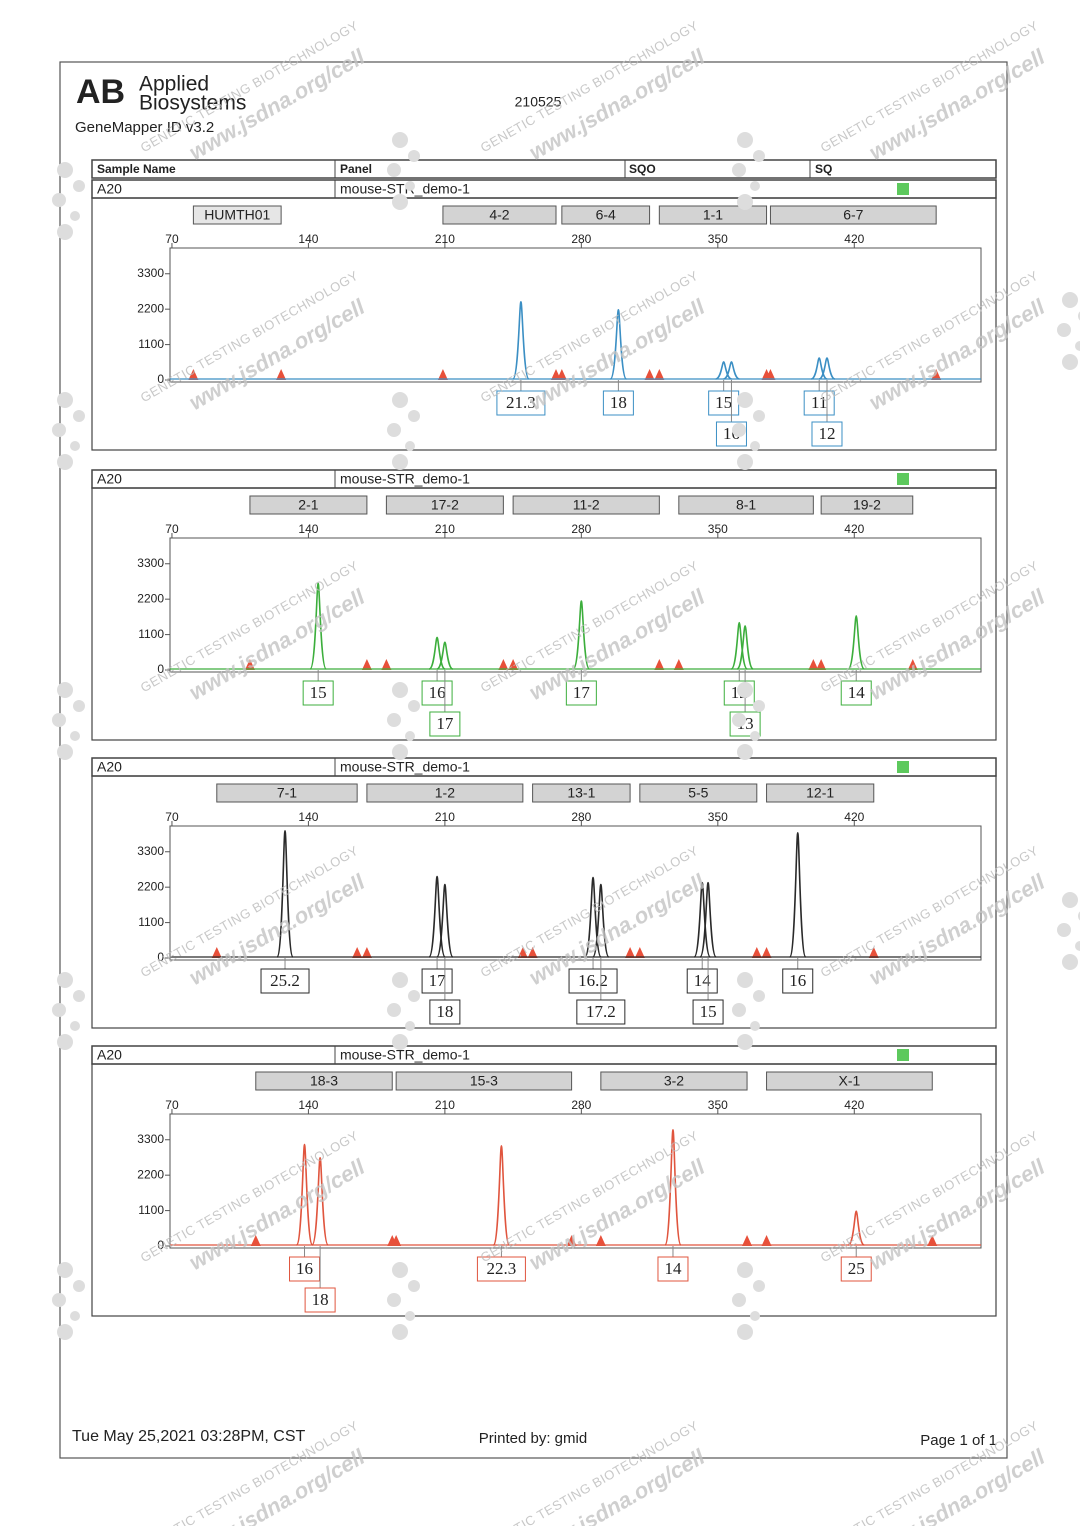 The image size is (1080, 1526). Describe the element at coordinates (713, 215) in the screenshot. I see `marker-name: 1-1` at that location.